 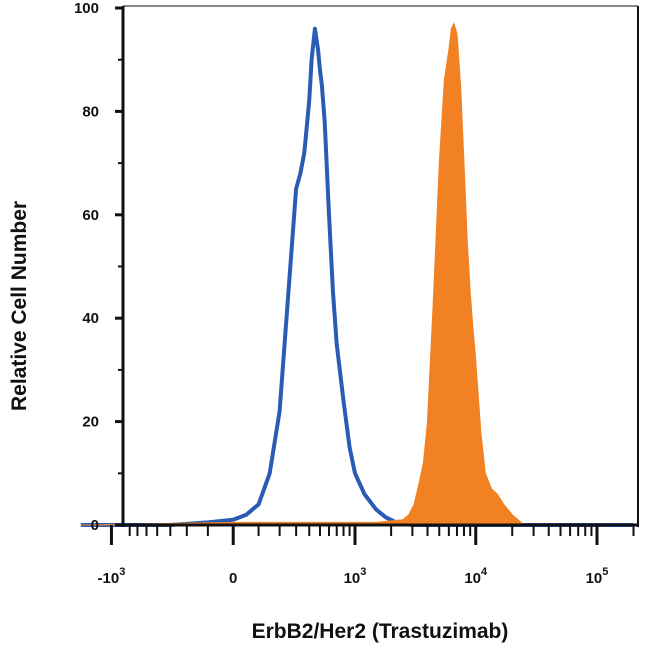 I want to click on y-tick-label: 60, so click(x=90, y=215).